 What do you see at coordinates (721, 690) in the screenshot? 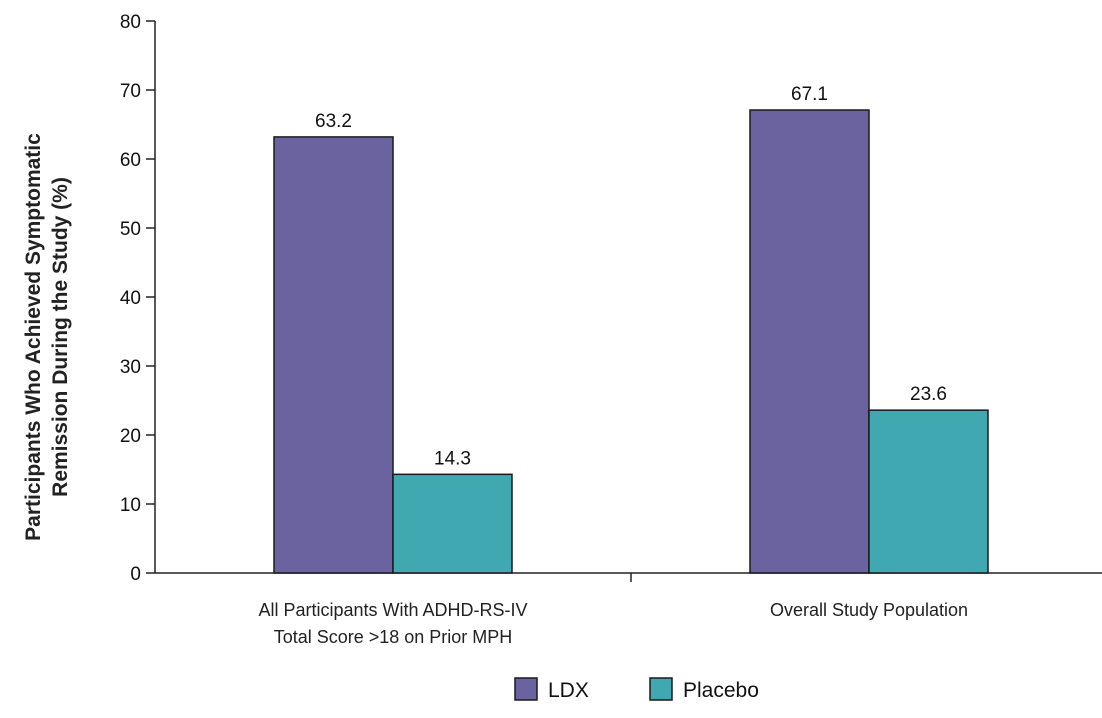
I see `legend-label-placebo: Placebo` at bounding box center [721, 690].